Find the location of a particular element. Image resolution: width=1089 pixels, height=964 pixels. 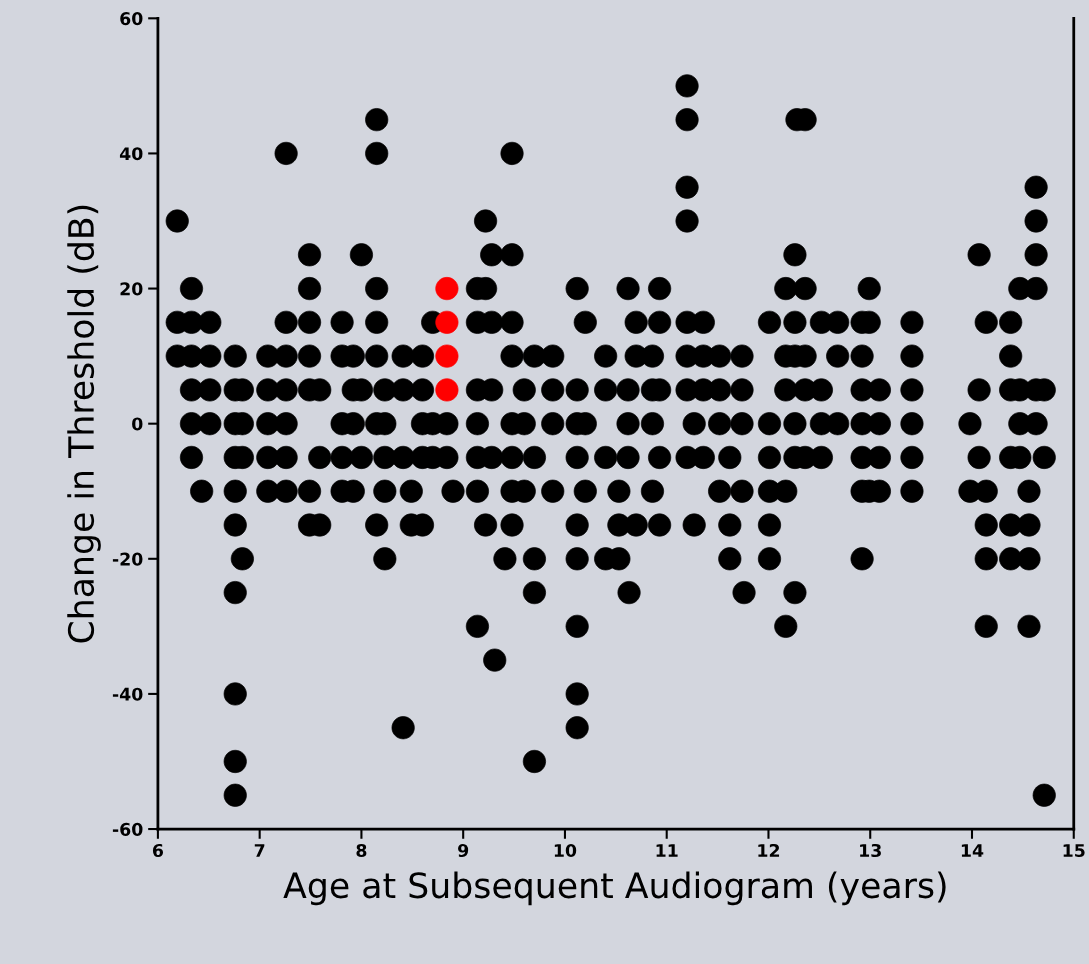

x-tick-label: 14 is located at coordinates (972, 850).